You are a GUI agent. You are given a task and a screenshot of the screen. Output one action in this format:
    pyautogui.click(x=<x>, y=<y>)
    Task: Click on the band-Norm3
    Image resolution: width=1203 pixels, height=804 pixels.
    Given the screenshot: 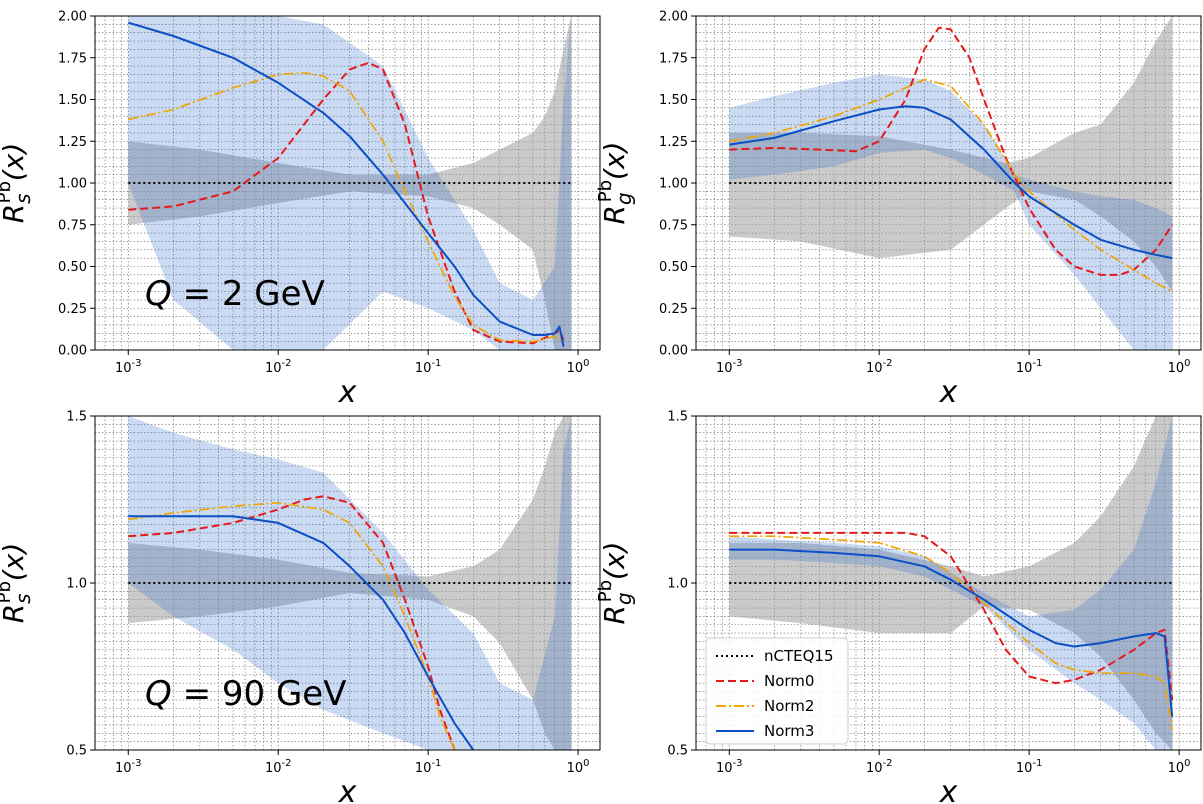 What is the action you would take?
    pyautogui.click(x=951, y=212)
    